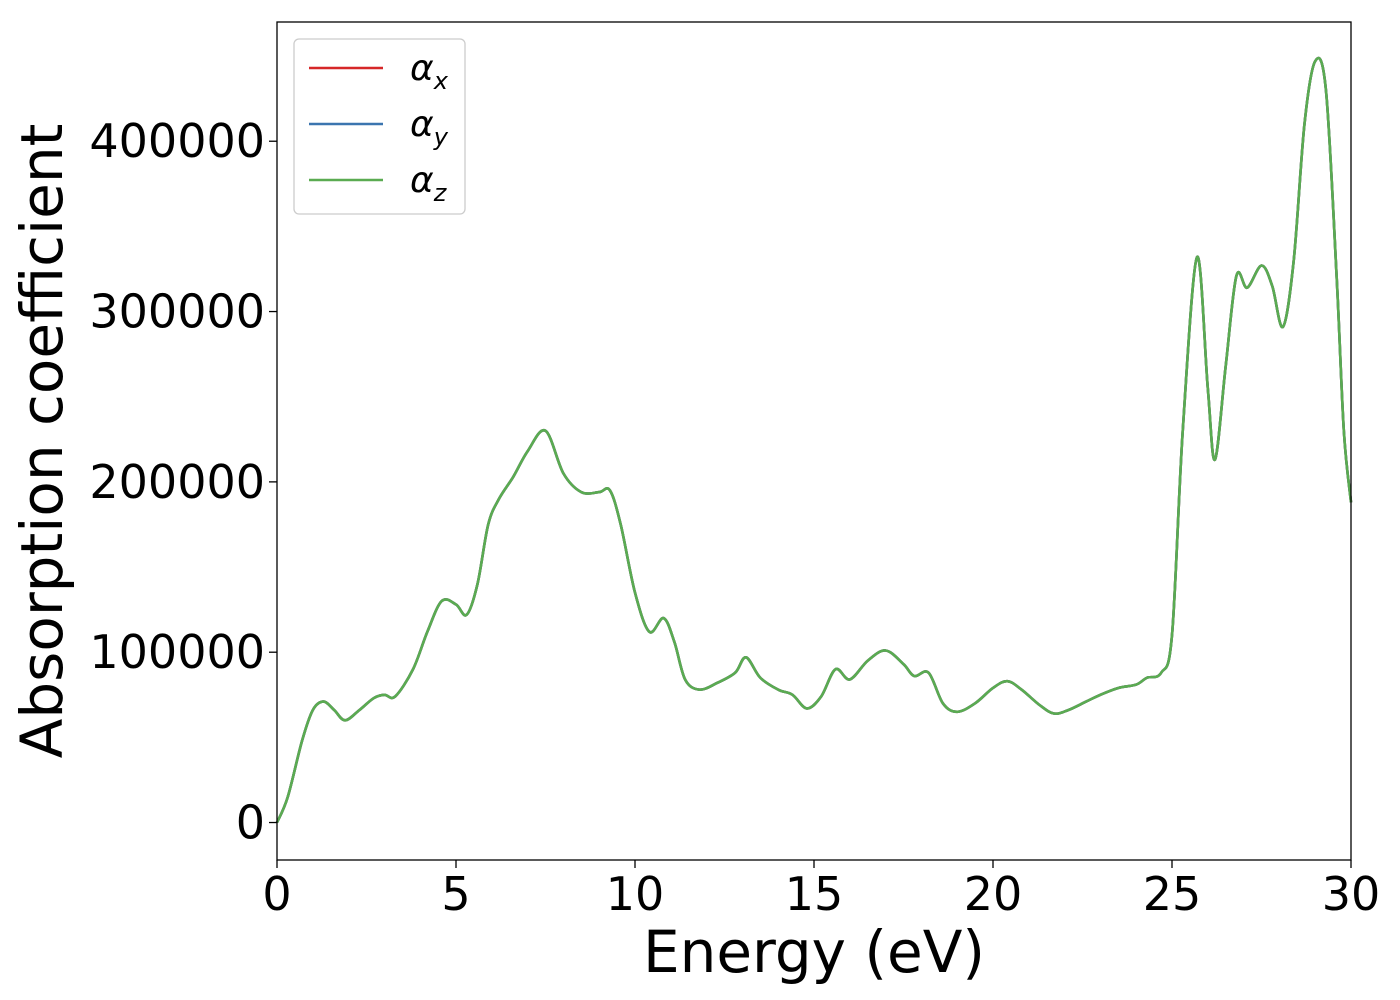  I want to click on legend-subscript: y, so click(441, 137).